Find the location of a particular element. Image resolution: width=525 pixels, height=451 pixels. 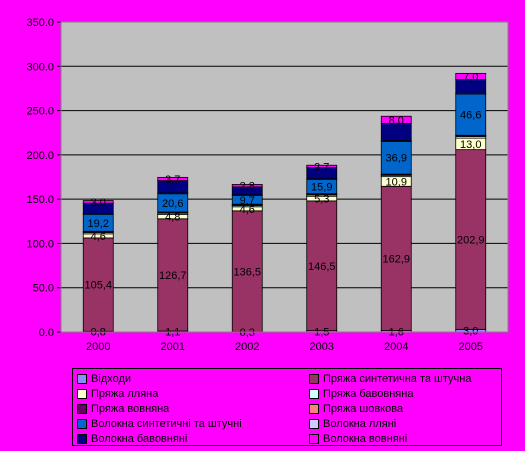

legend-label: Волокна вовняні is located at coordinates (365, 439).